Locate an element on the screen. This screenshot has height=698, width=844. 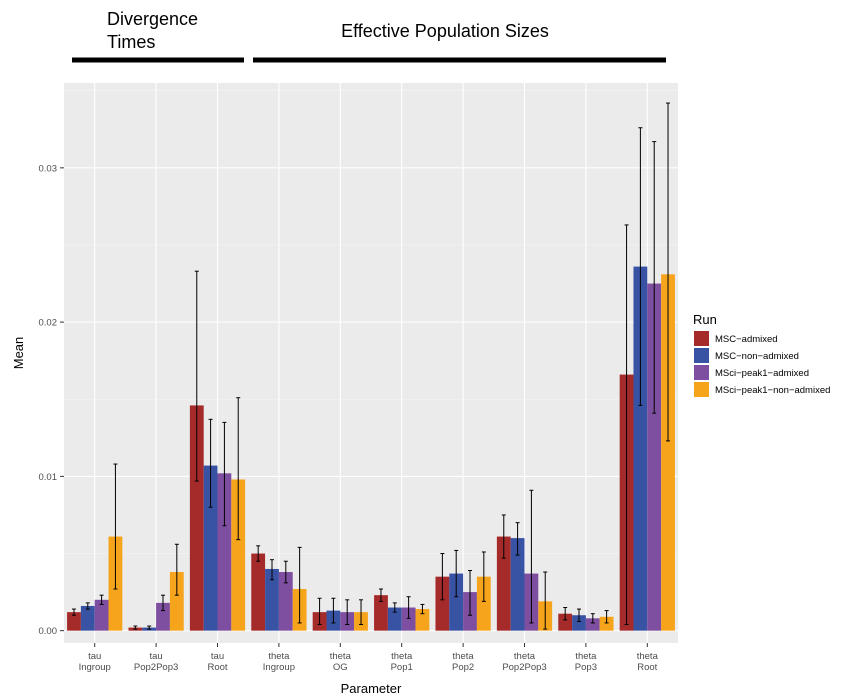
effective-label: Effective Population Sizes is located at coordinates (445, 31).